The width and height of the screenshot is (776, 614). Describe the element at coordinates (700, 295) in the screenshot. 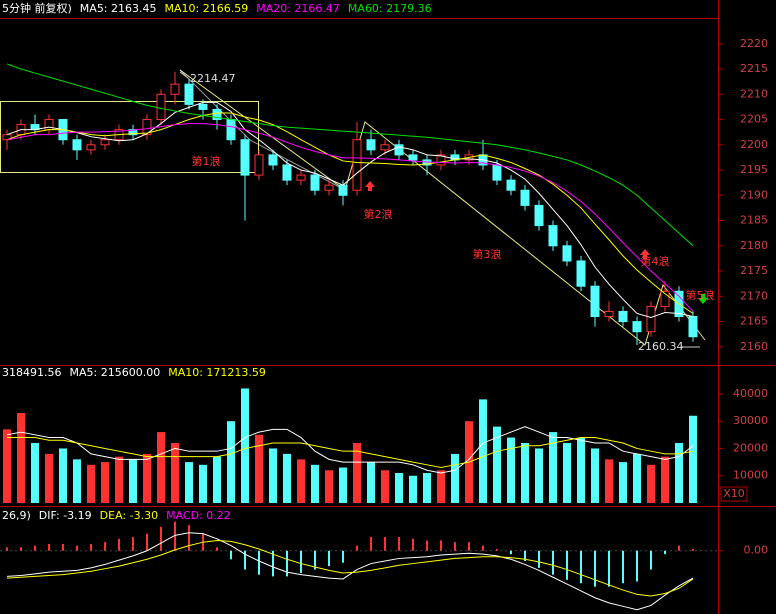

I see `annotation: 第5浪` at that location.